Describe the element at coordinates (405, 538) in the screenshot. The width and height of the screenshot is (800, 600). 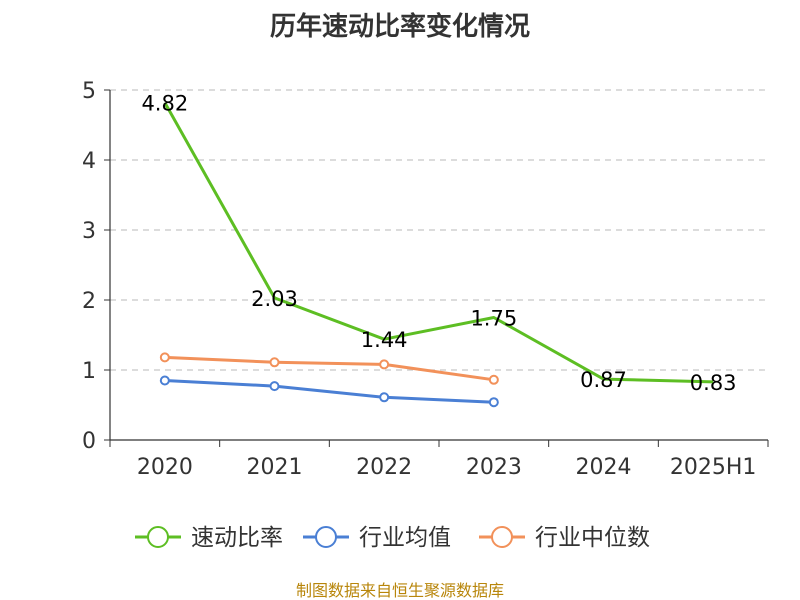
I see `legend-label: 行业均值` at that location.